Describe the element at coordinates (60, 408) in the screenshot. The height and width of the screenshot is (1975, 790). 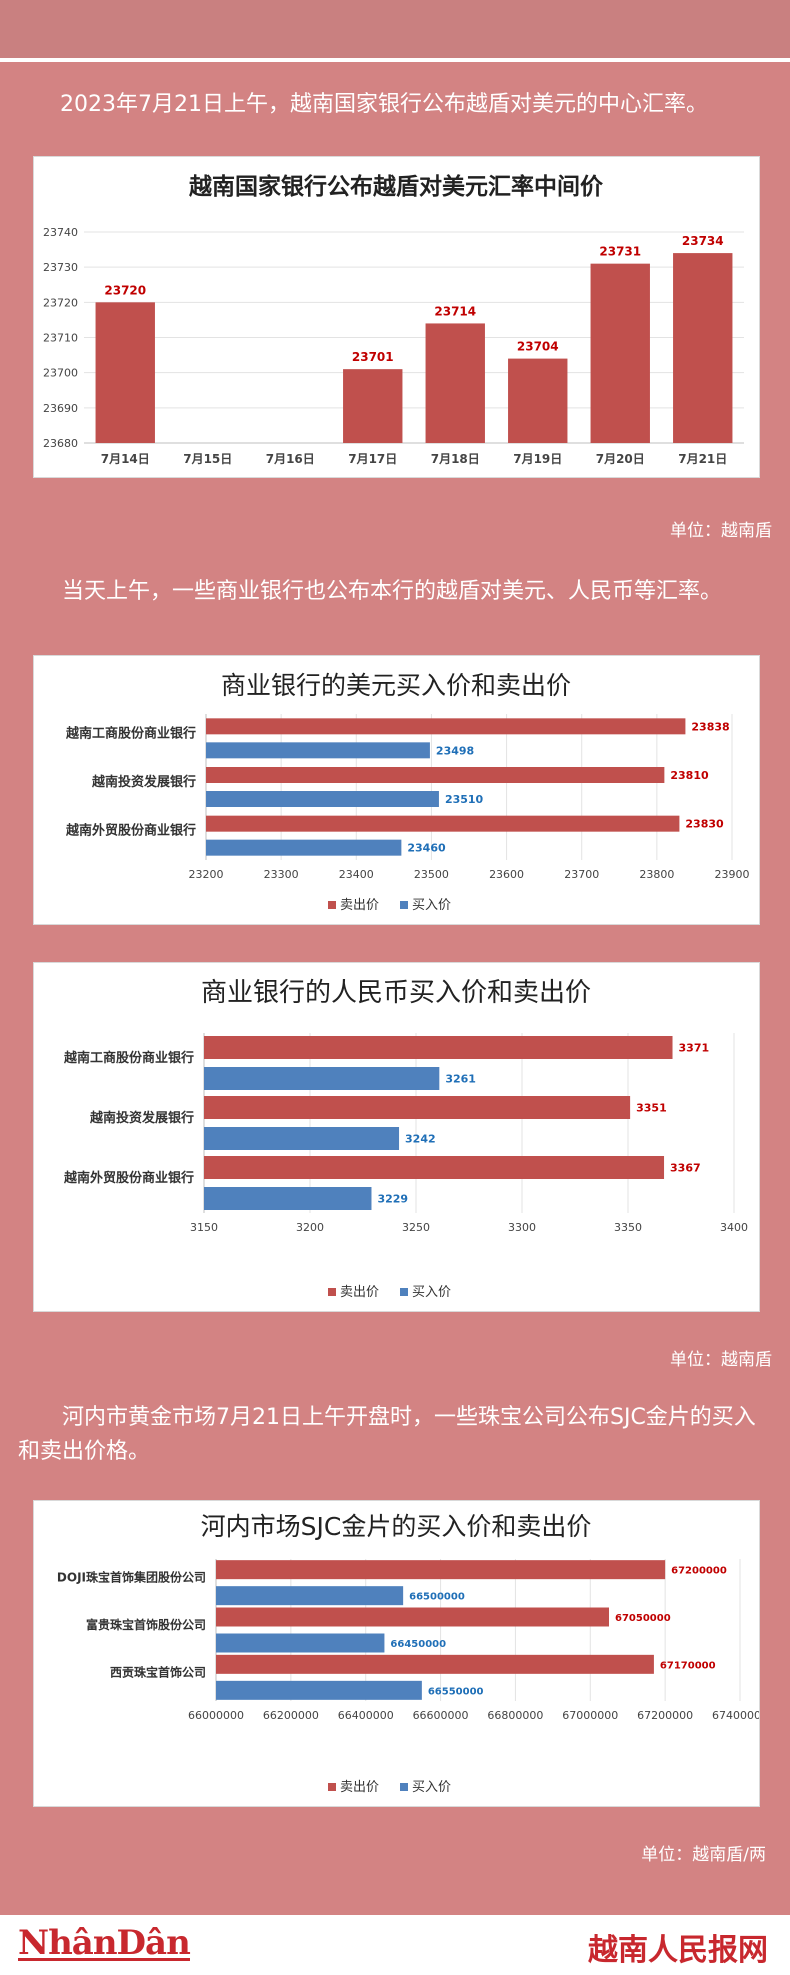
I see `y-tick-label: 23690` at that location.